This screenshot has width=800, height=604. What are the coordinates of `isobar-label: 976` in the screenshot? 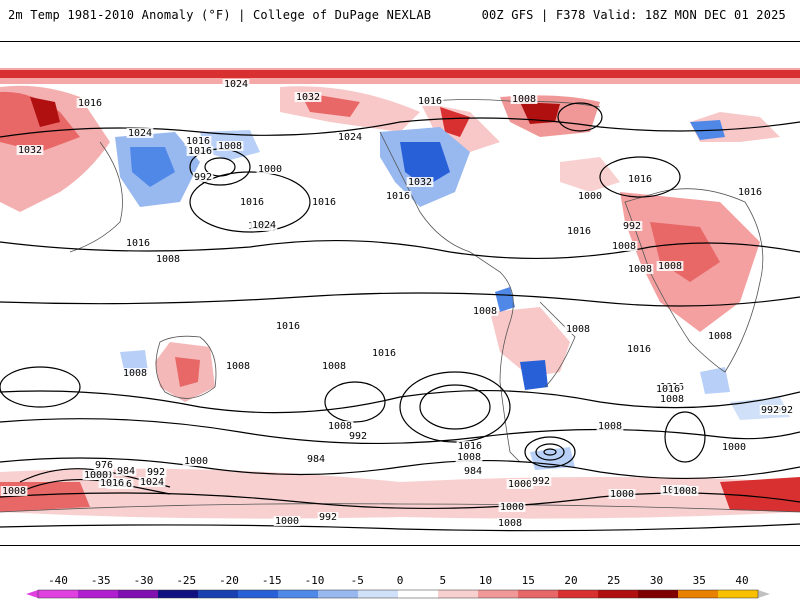 It's located at (104, 465).